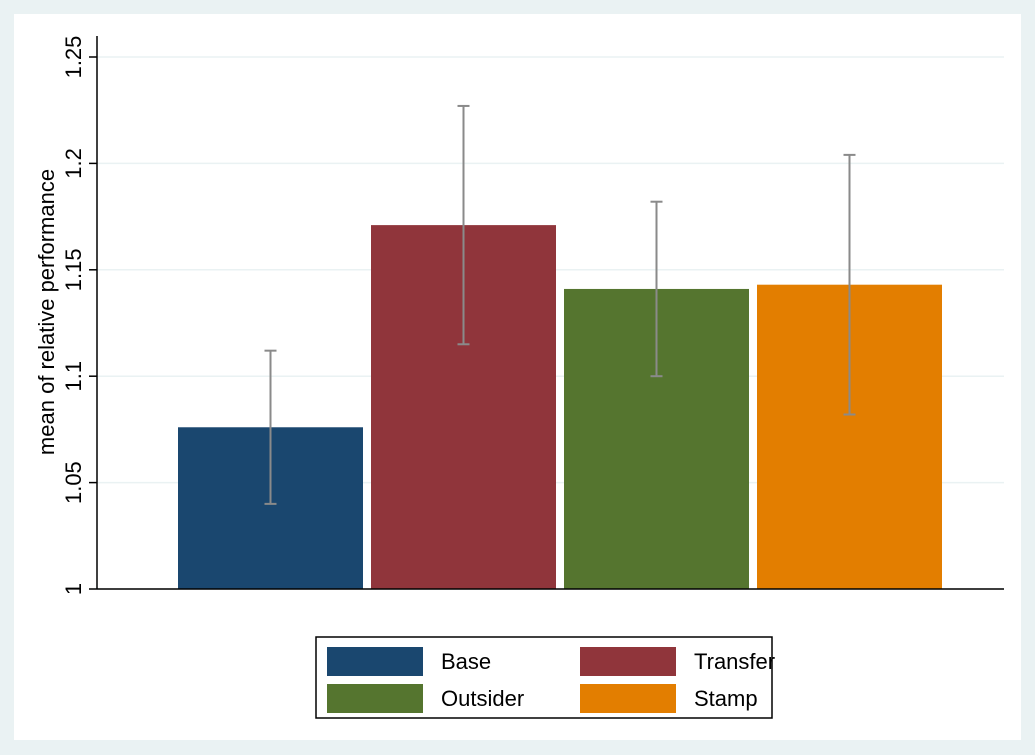 The image size is (1035, 755). What do you see at coordinates (482, 698) in the screenshot?
I see `legend-label: Outsider` at bounding box center [482, 698].